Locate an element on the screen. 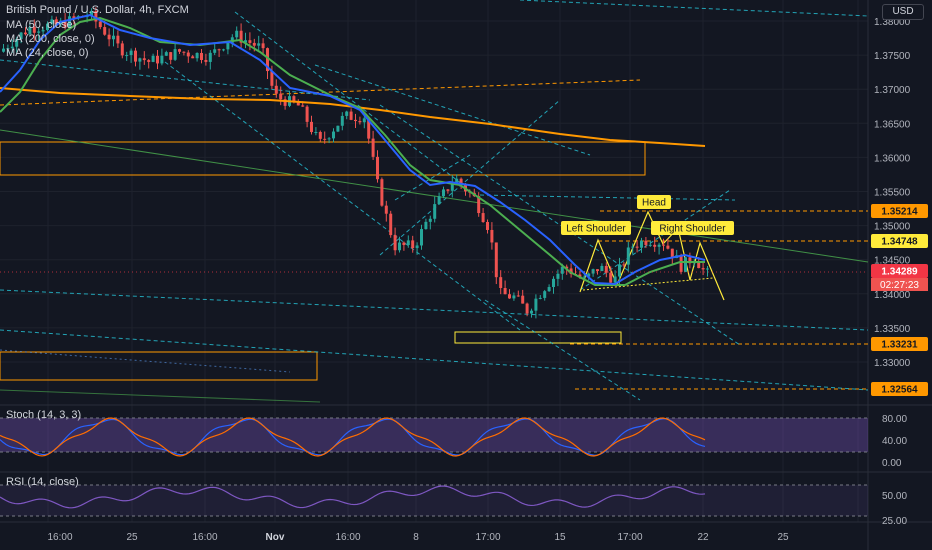 The height and width of the screenshot is (550, 932). stoch-d-line is located at coordinates (353, 437).